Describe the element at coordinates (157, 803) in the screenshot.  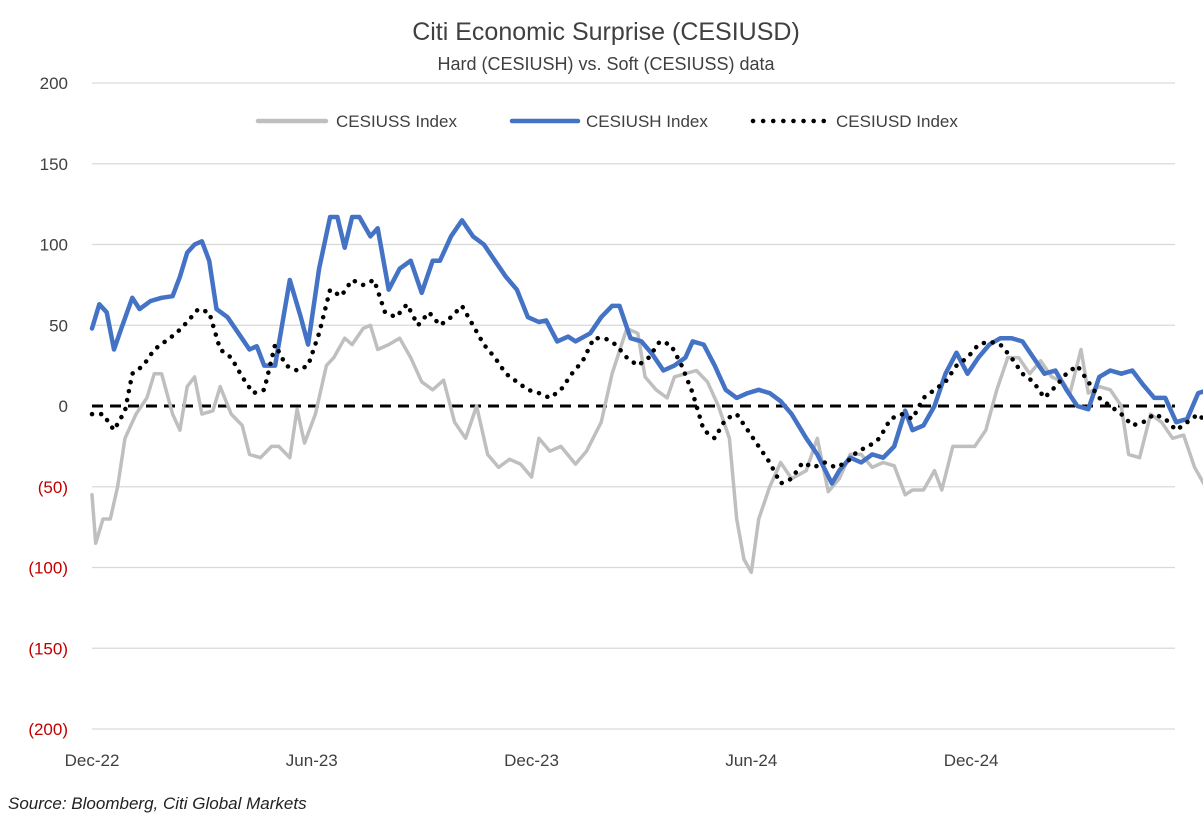
I see `source-note: Source: Bloomberg, Citi Global Markets` at that location.